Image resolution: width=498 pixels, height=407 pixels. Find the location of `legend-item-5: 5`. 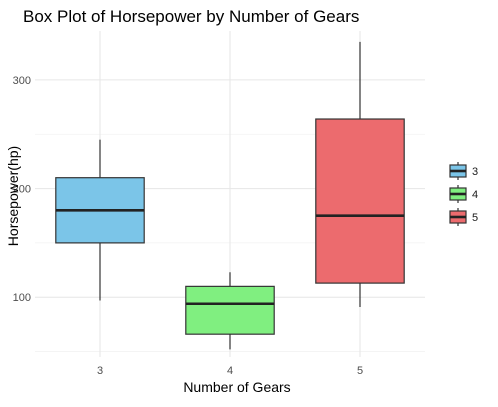

legend-item-5: 5 is located at coordinates (463, 217).